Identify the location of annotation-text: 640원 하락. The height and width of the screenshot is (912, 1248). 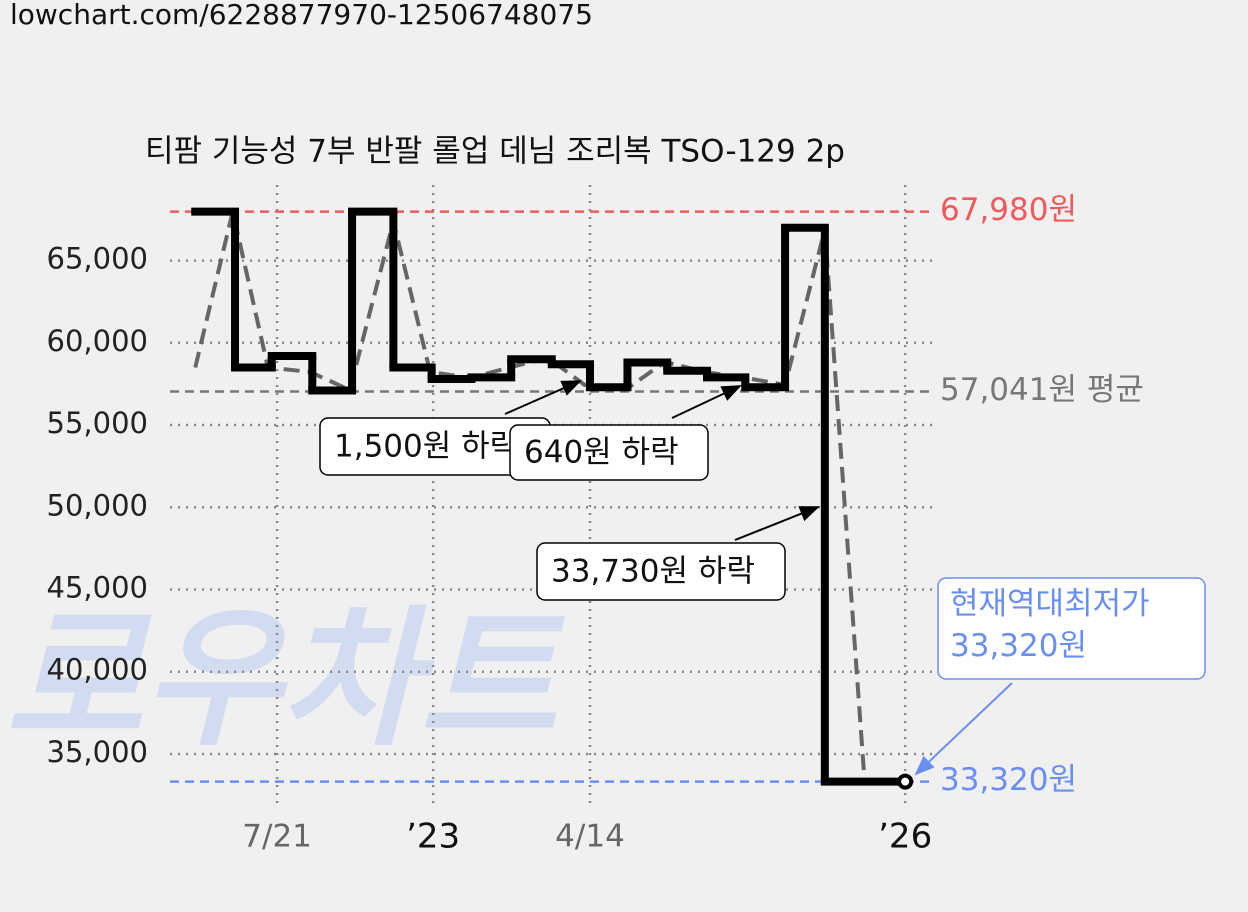
(601, 452).